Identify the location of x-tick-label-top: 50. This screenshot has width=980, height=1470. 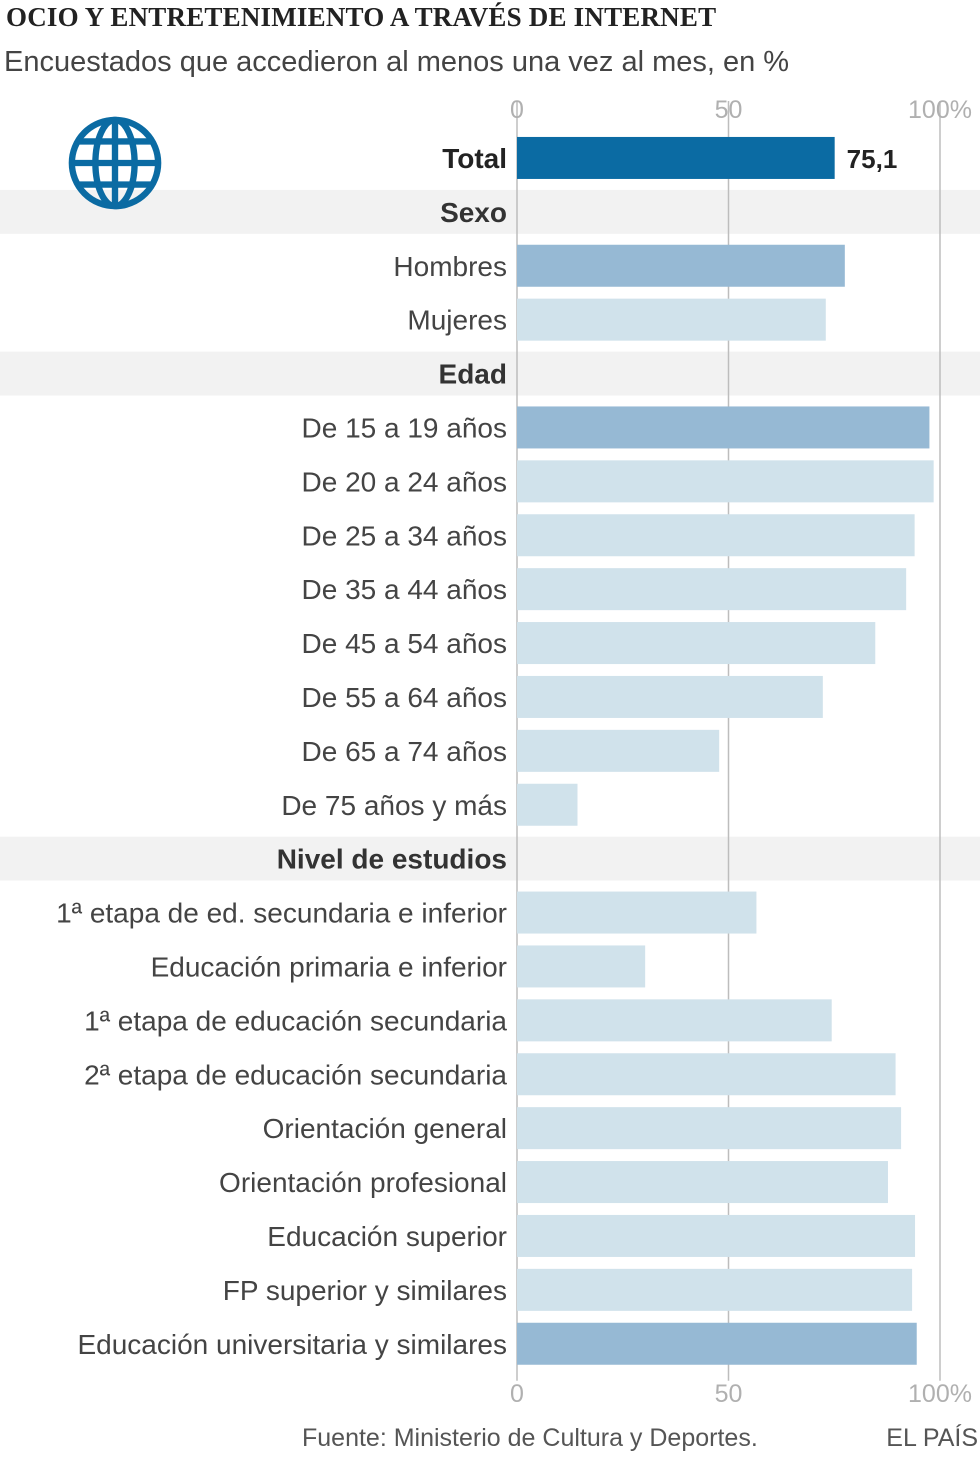
(729, 110).